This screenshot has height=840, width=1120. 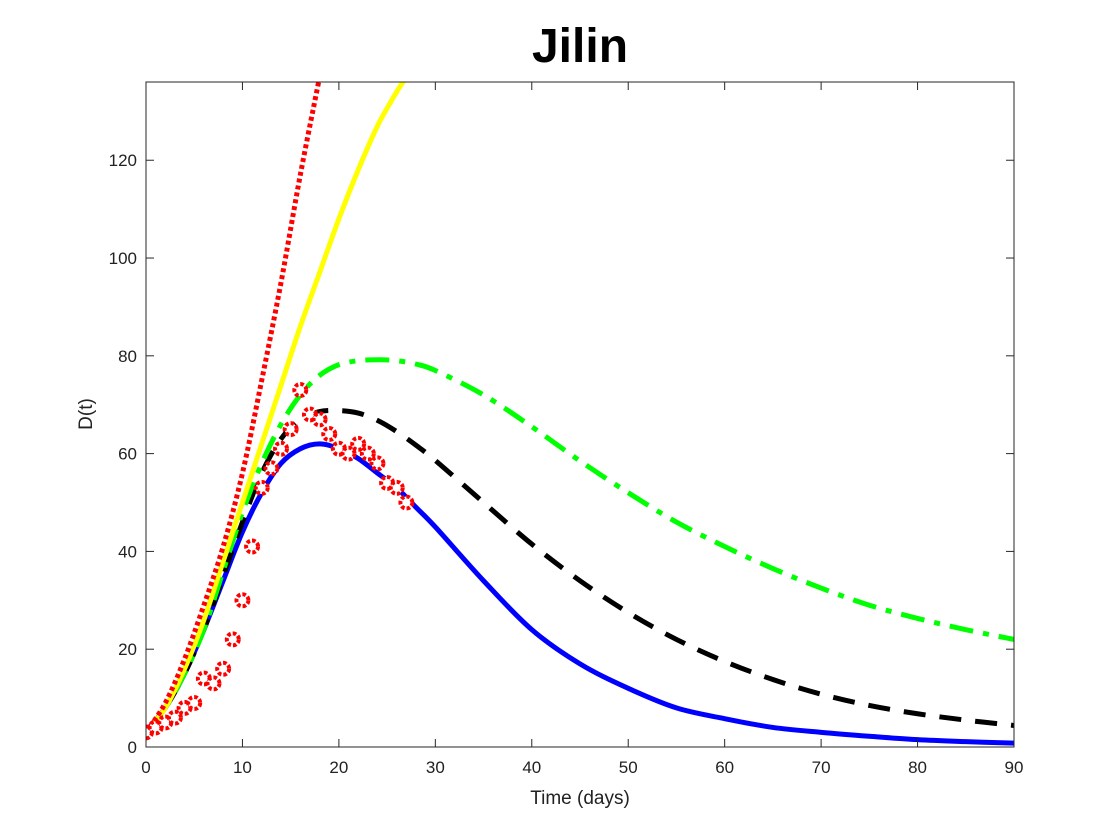 What do you see at coordinates (580, 798) in the screenshot?
I see `x-axis-label: Time (days)` at bounding box center [580, 798].